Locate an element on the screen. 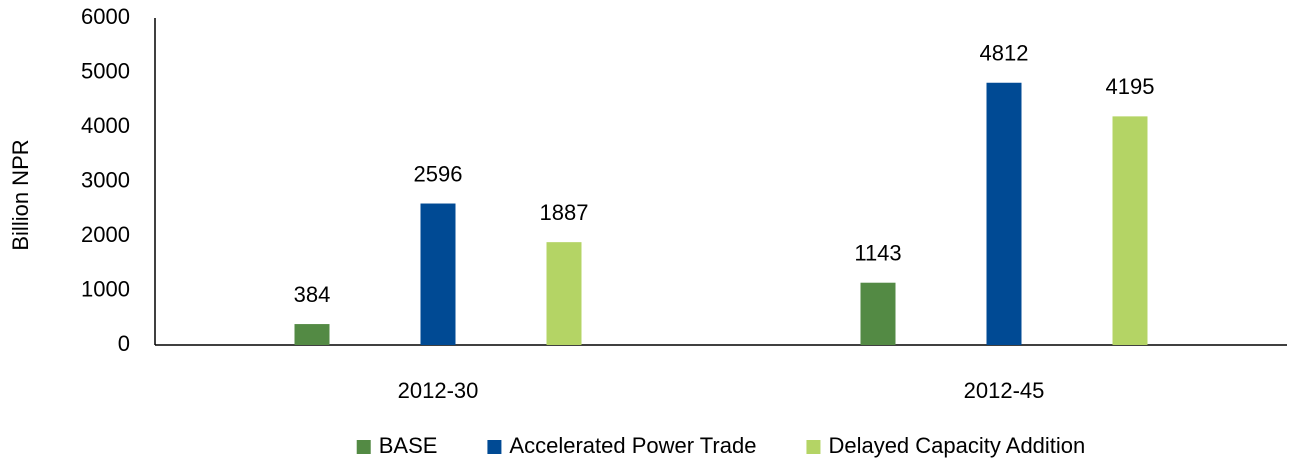  y-axis-label: Billion NPR is located at coordinates (20, 194).